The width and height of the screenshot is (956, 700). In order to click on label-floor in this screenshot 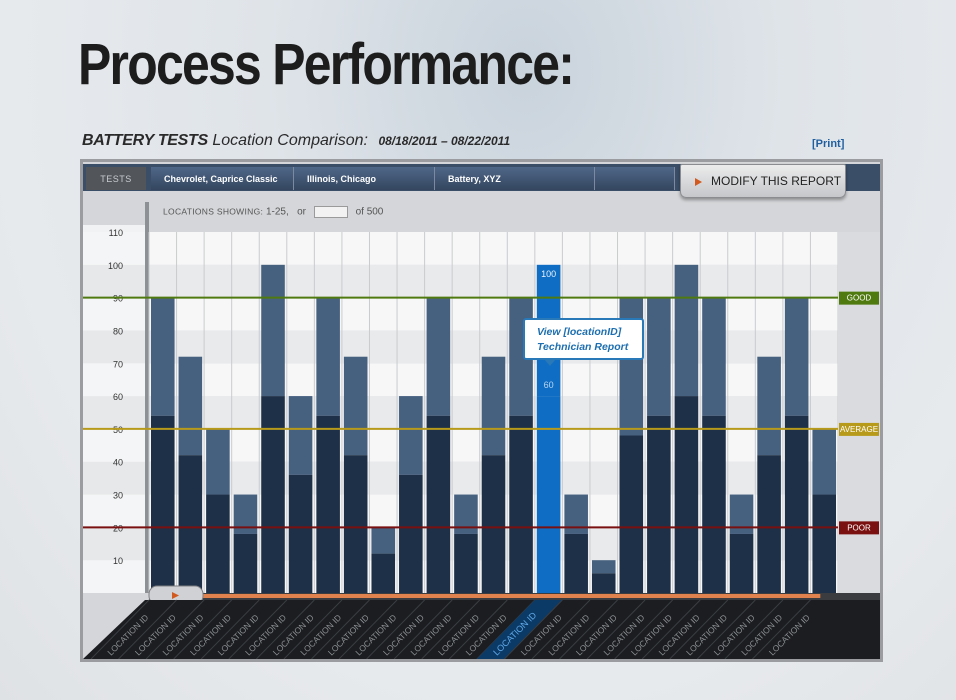, I will do `click(481, 629)`.